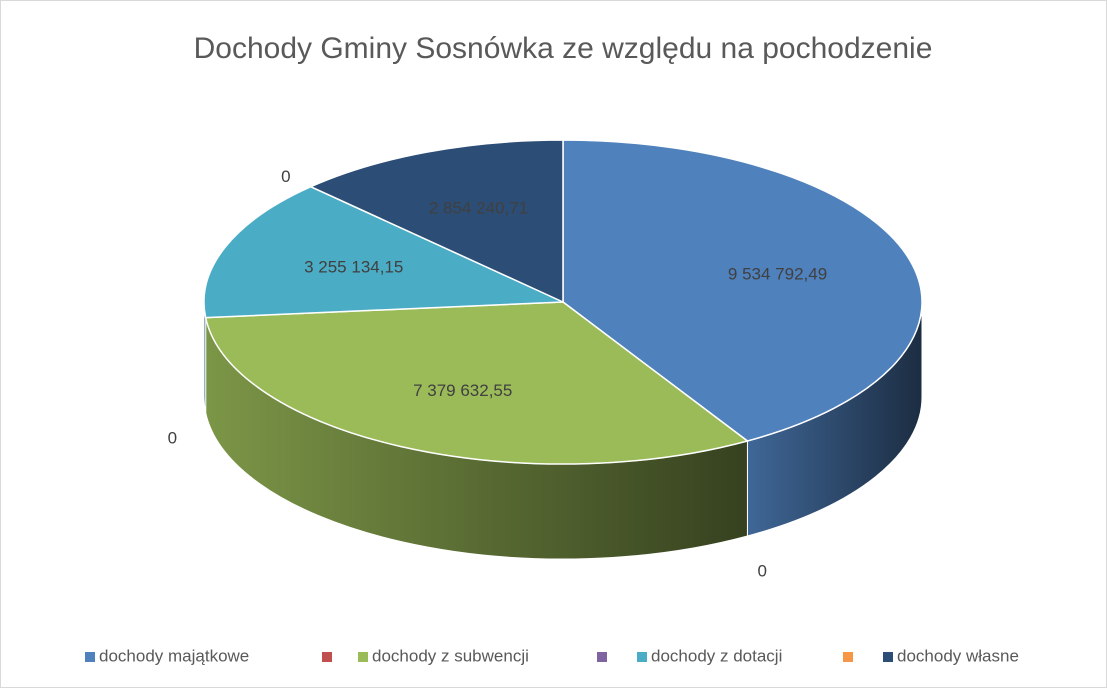 The height and width of the screenshot is (688, 1107). What do you see at coordinates (462, 390) in the screenshot?
I see `data-label: 7 379 632,55` at bounding box center [462, 390].